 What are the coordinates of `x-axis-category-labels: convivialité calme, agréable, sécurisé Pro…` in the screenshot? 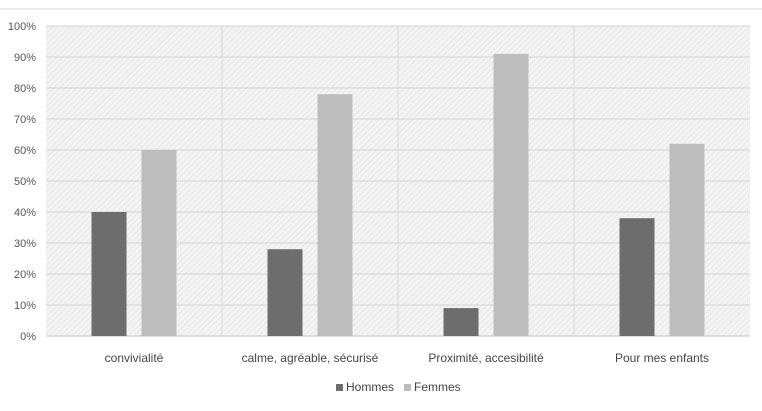 It's located at (407, 358).